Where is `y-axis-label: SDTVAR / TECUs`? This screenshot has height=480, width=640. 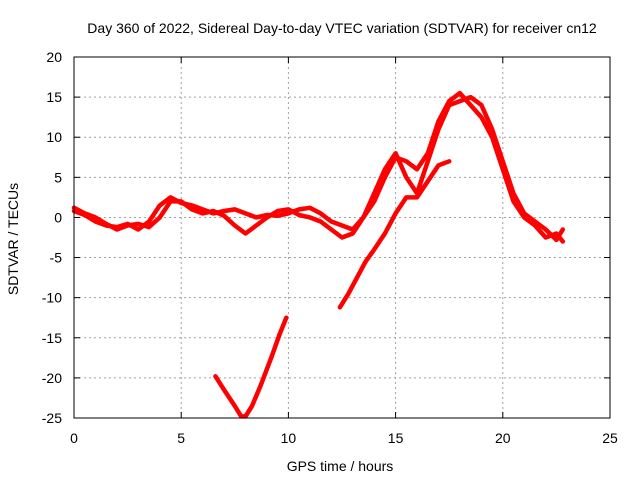
y-axis-label: SDTVAR / TECUs is located at coordinates (13, 239).